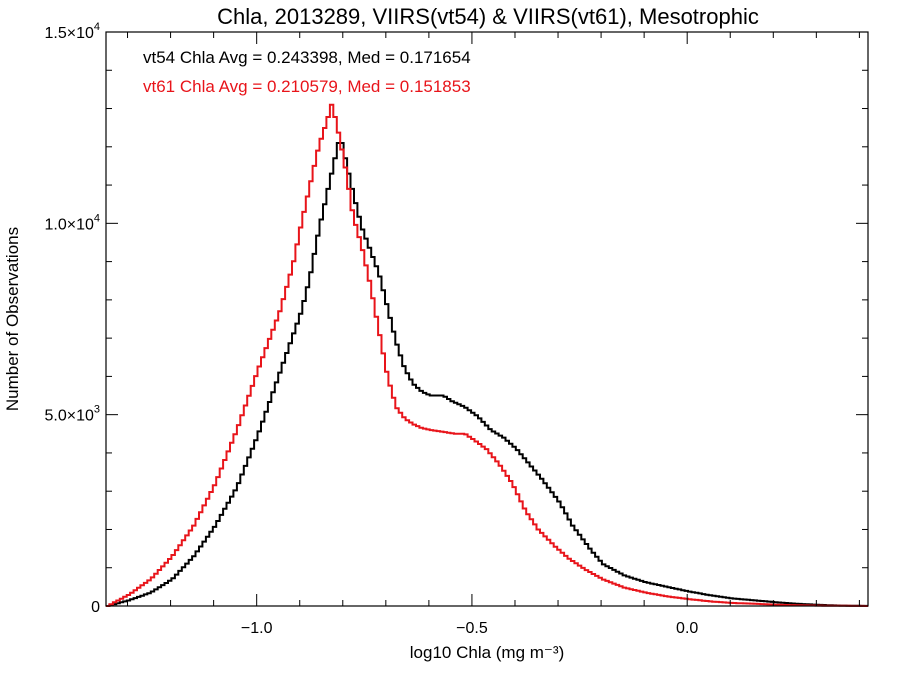 Image resolution: width=900 pixels, height=680 pixels. What do you see at coordinates (72, 414) in the screenshot?
I see `y-tick-label: 5.0×10³` at bounding box center [72, 414].